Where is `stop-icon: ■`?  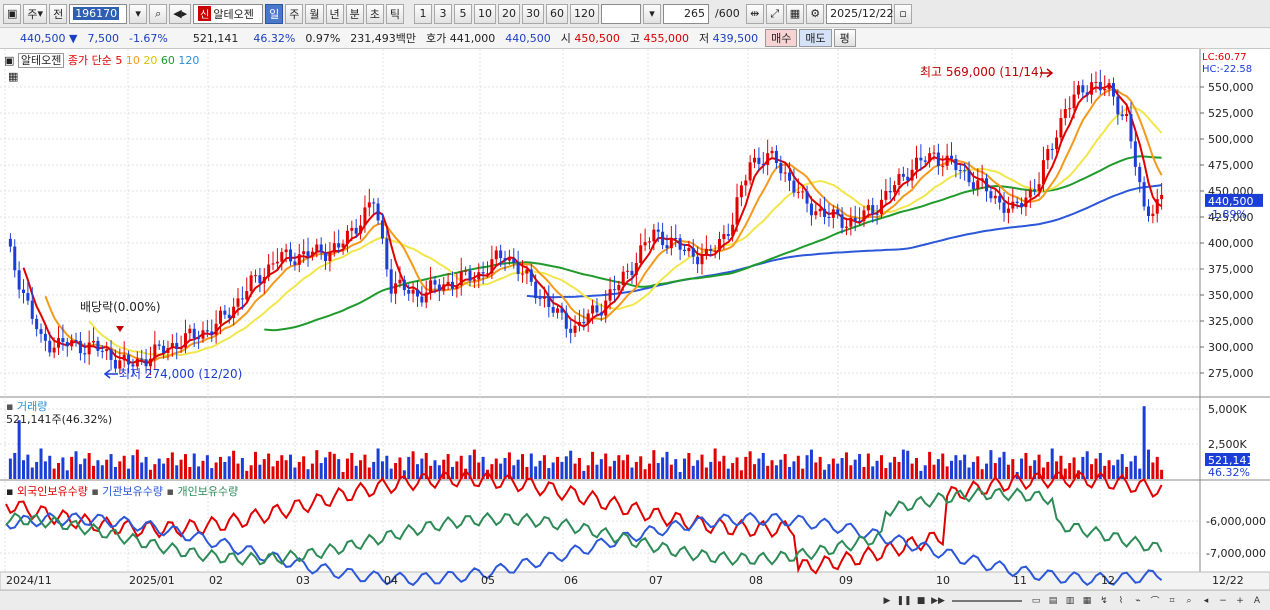
stop-icon: ■ is located at coordinates (921, 600).